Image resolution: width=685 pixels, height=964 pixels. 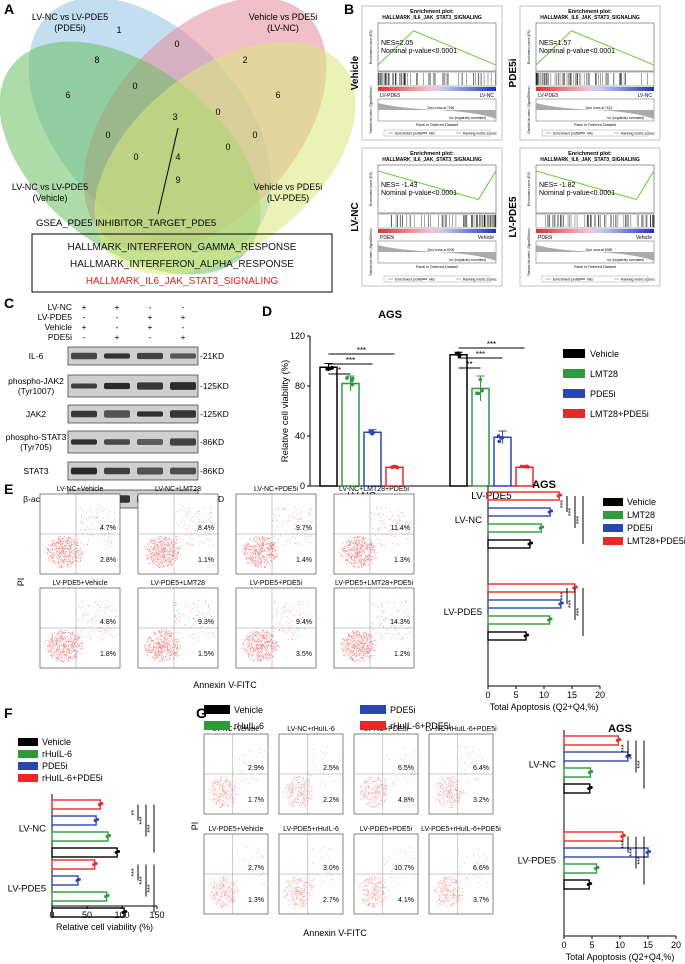 What do you see at coordinates (339, 370) in the screenshot?
I see `chart-d-sig-label: *` at bounding box center [339, 370].